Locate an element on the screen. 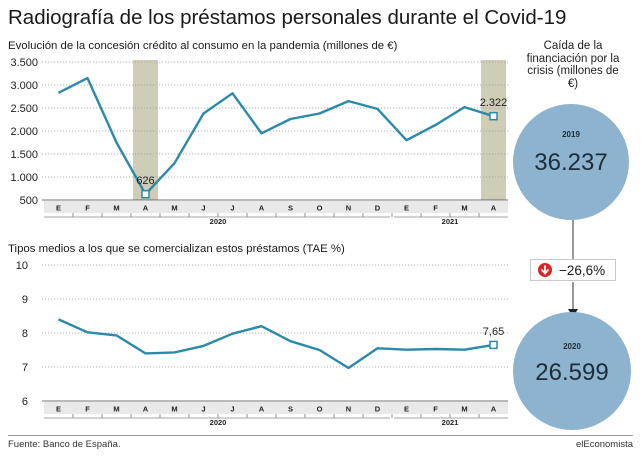 This screenshot has width=641, height=459. change-value: −26,6% is located at coordinates (582, 270).